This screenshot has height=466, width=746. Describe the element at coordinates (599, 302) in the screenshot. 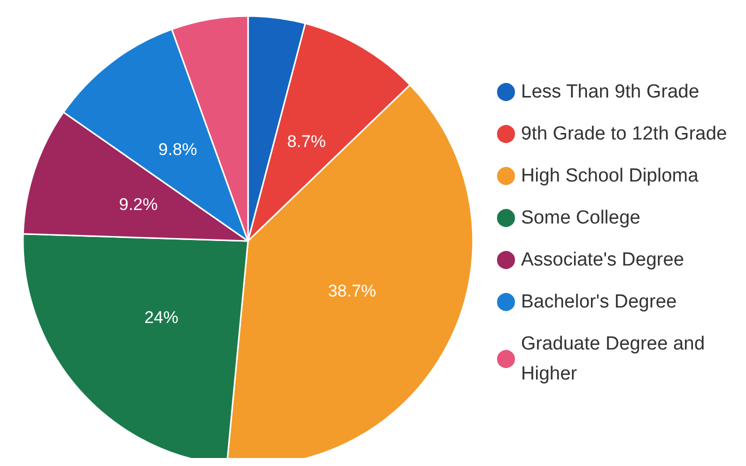

I see `legend-label: Bachelor's Degree` at that location.